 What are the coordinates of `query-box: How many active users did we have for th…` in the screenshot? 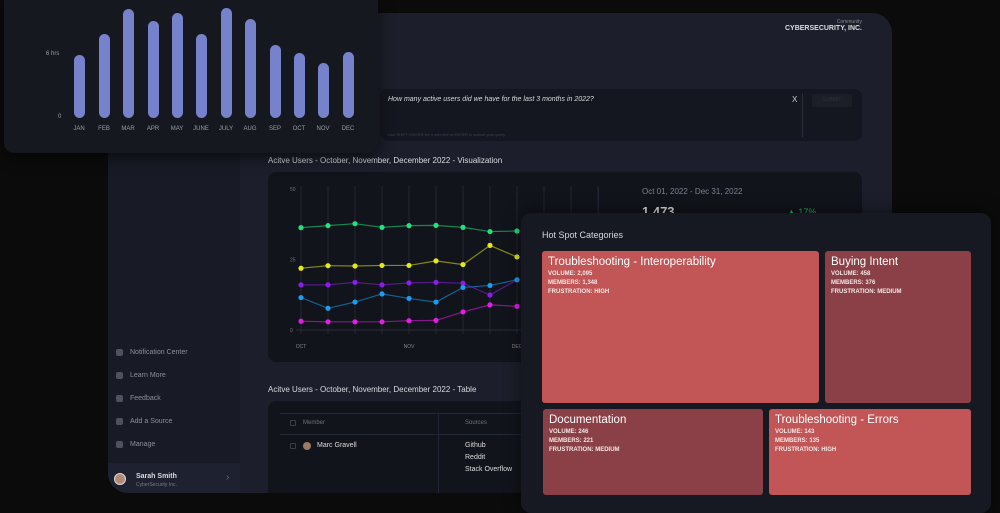 It's located at (621, 115).